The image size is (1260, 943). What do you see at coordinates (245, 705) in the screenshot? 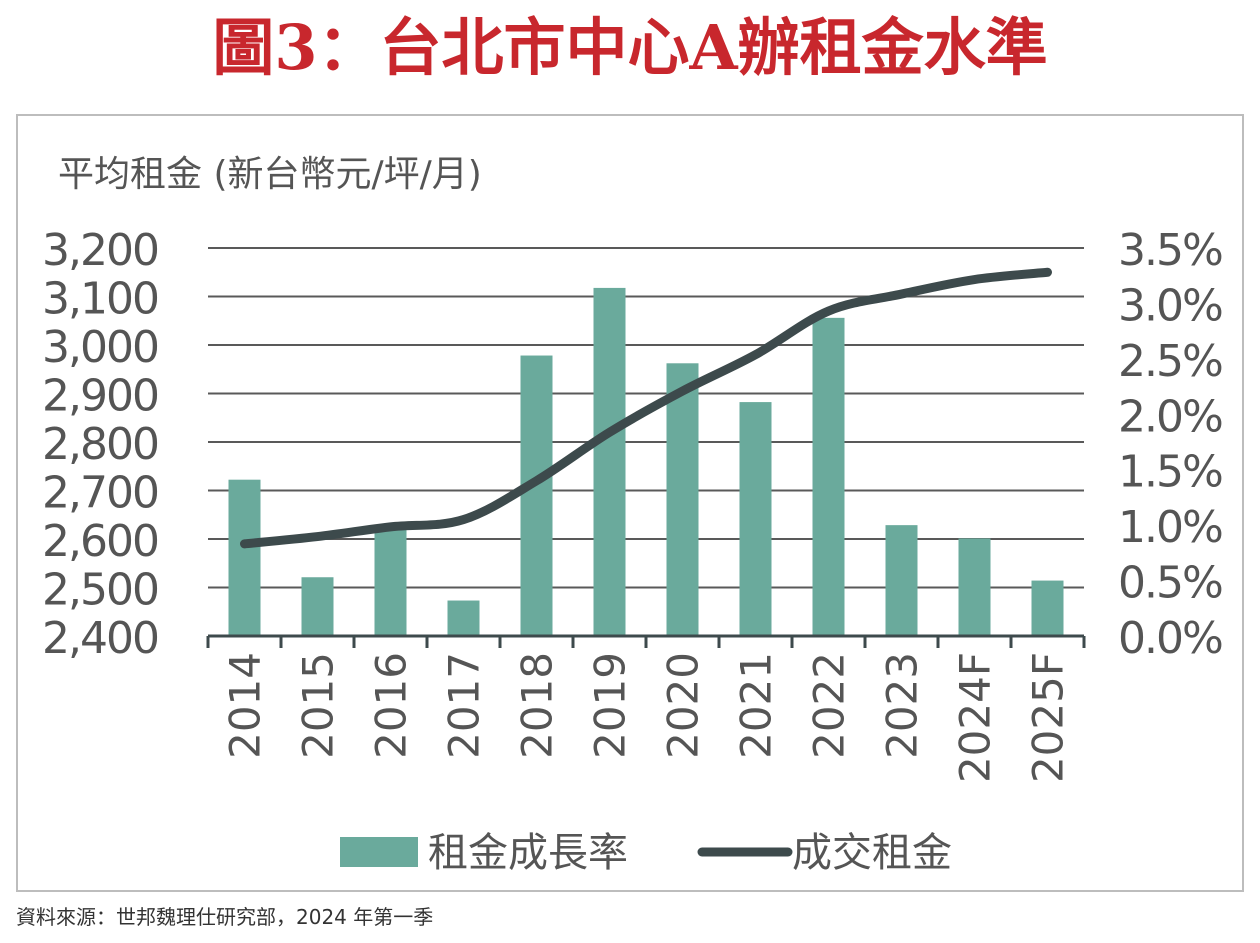
I see `x-tick-label: 2014` at bounding box center [245, 705].